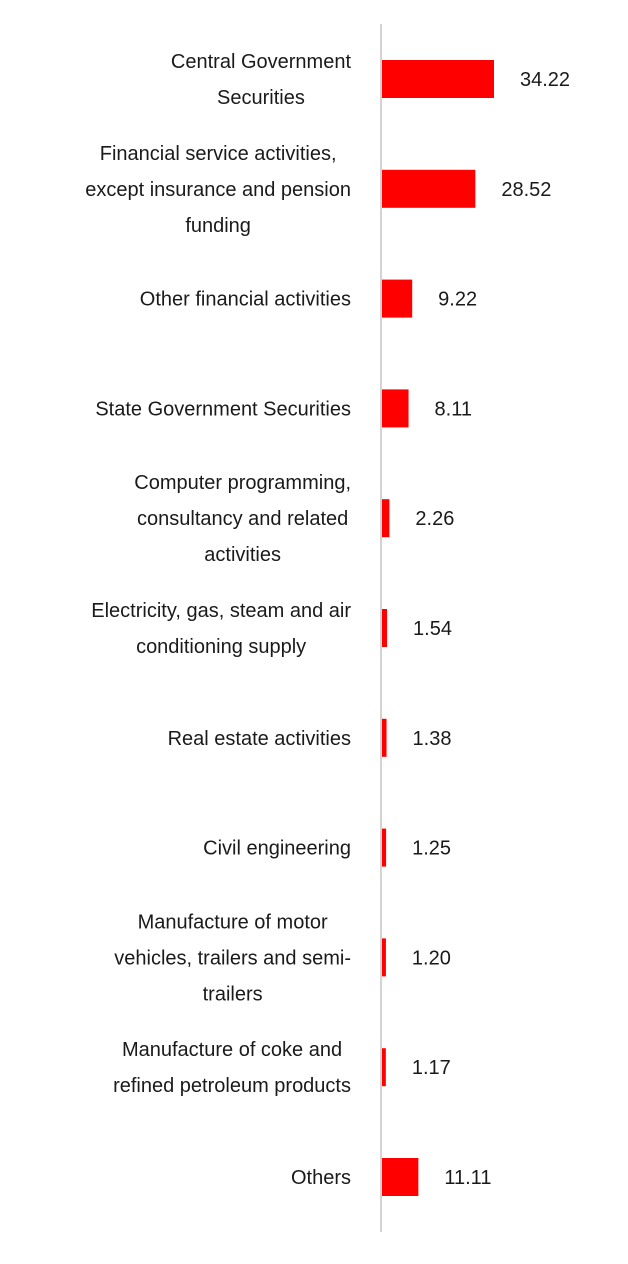  I want to click on category-label-11: Others, so click(321, 1178).